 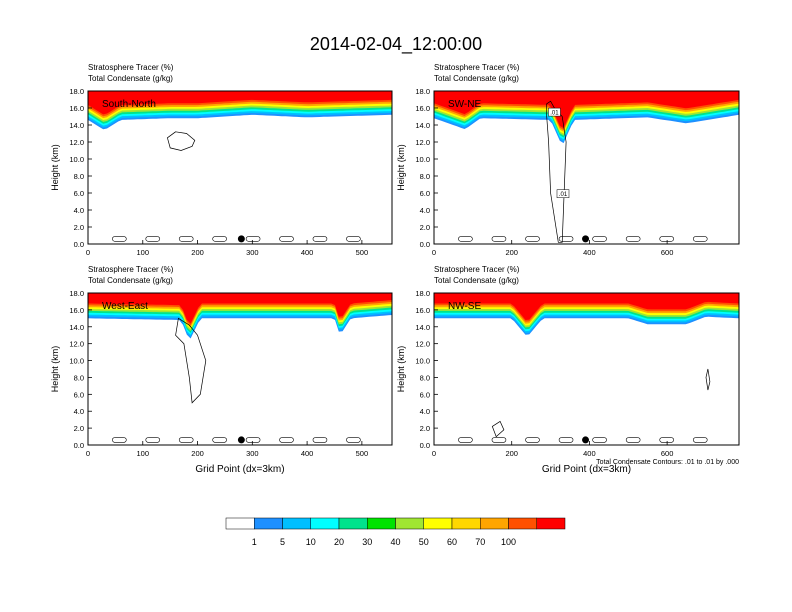 I want to click on plot-area, so click(x=586, y=368).